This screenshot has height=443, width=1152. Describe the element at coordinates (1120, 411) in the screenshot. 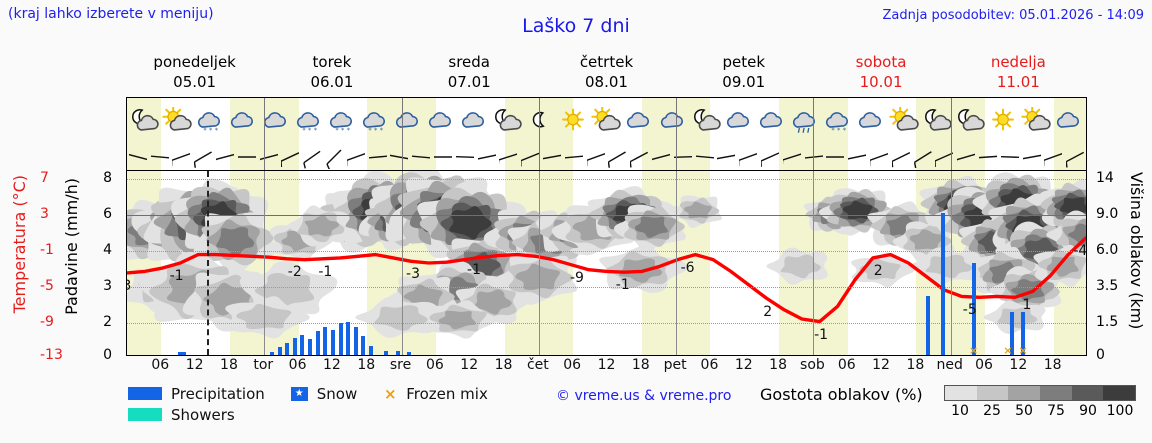

I see `cloud-density-scale-label: 100` at that location.